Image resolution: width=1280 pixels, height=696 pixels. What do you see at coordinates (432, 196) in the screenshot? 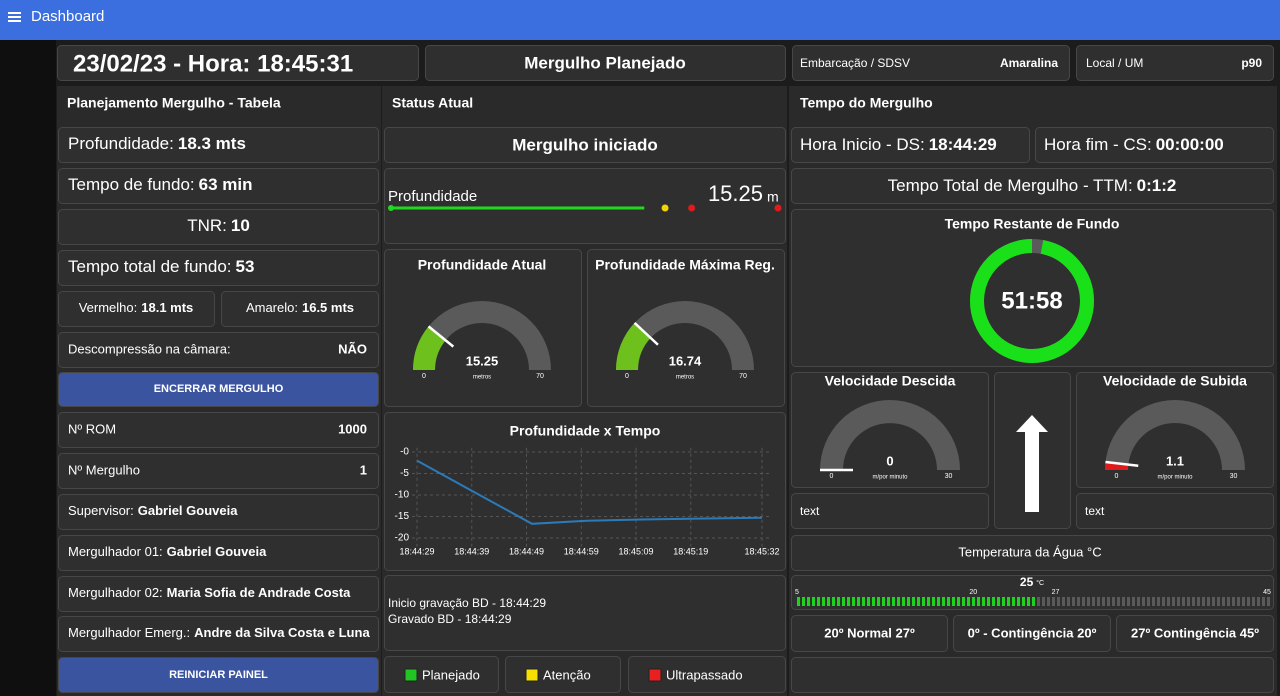
I see `label: Profundidade` at bounding box center [432, 196].